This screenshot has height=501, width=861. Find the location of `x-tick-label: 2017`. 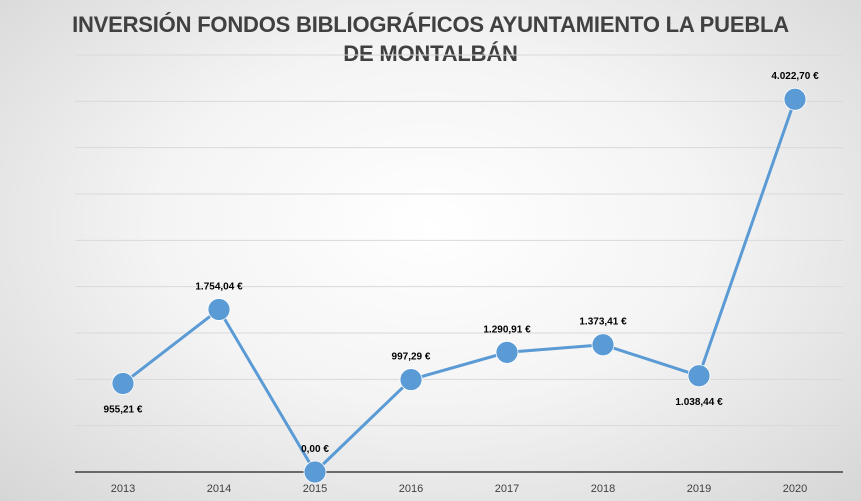

x-tick-label: 2017 is located at coordinates (507, 489).